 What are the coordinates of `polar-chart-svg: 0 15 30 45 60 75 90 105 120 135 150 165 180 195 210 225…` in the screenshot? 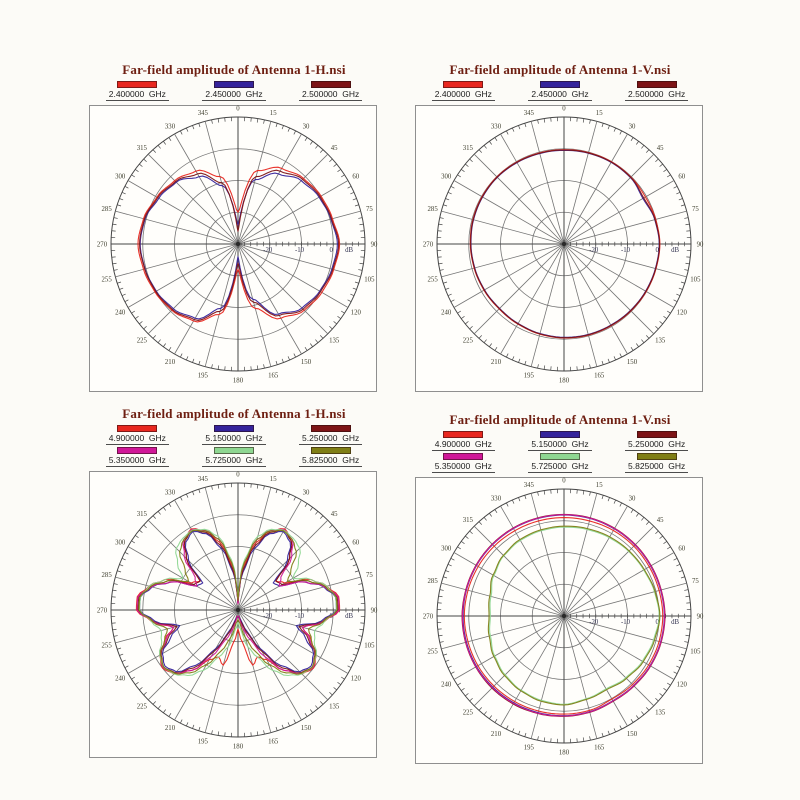 It's located at (563, 616).